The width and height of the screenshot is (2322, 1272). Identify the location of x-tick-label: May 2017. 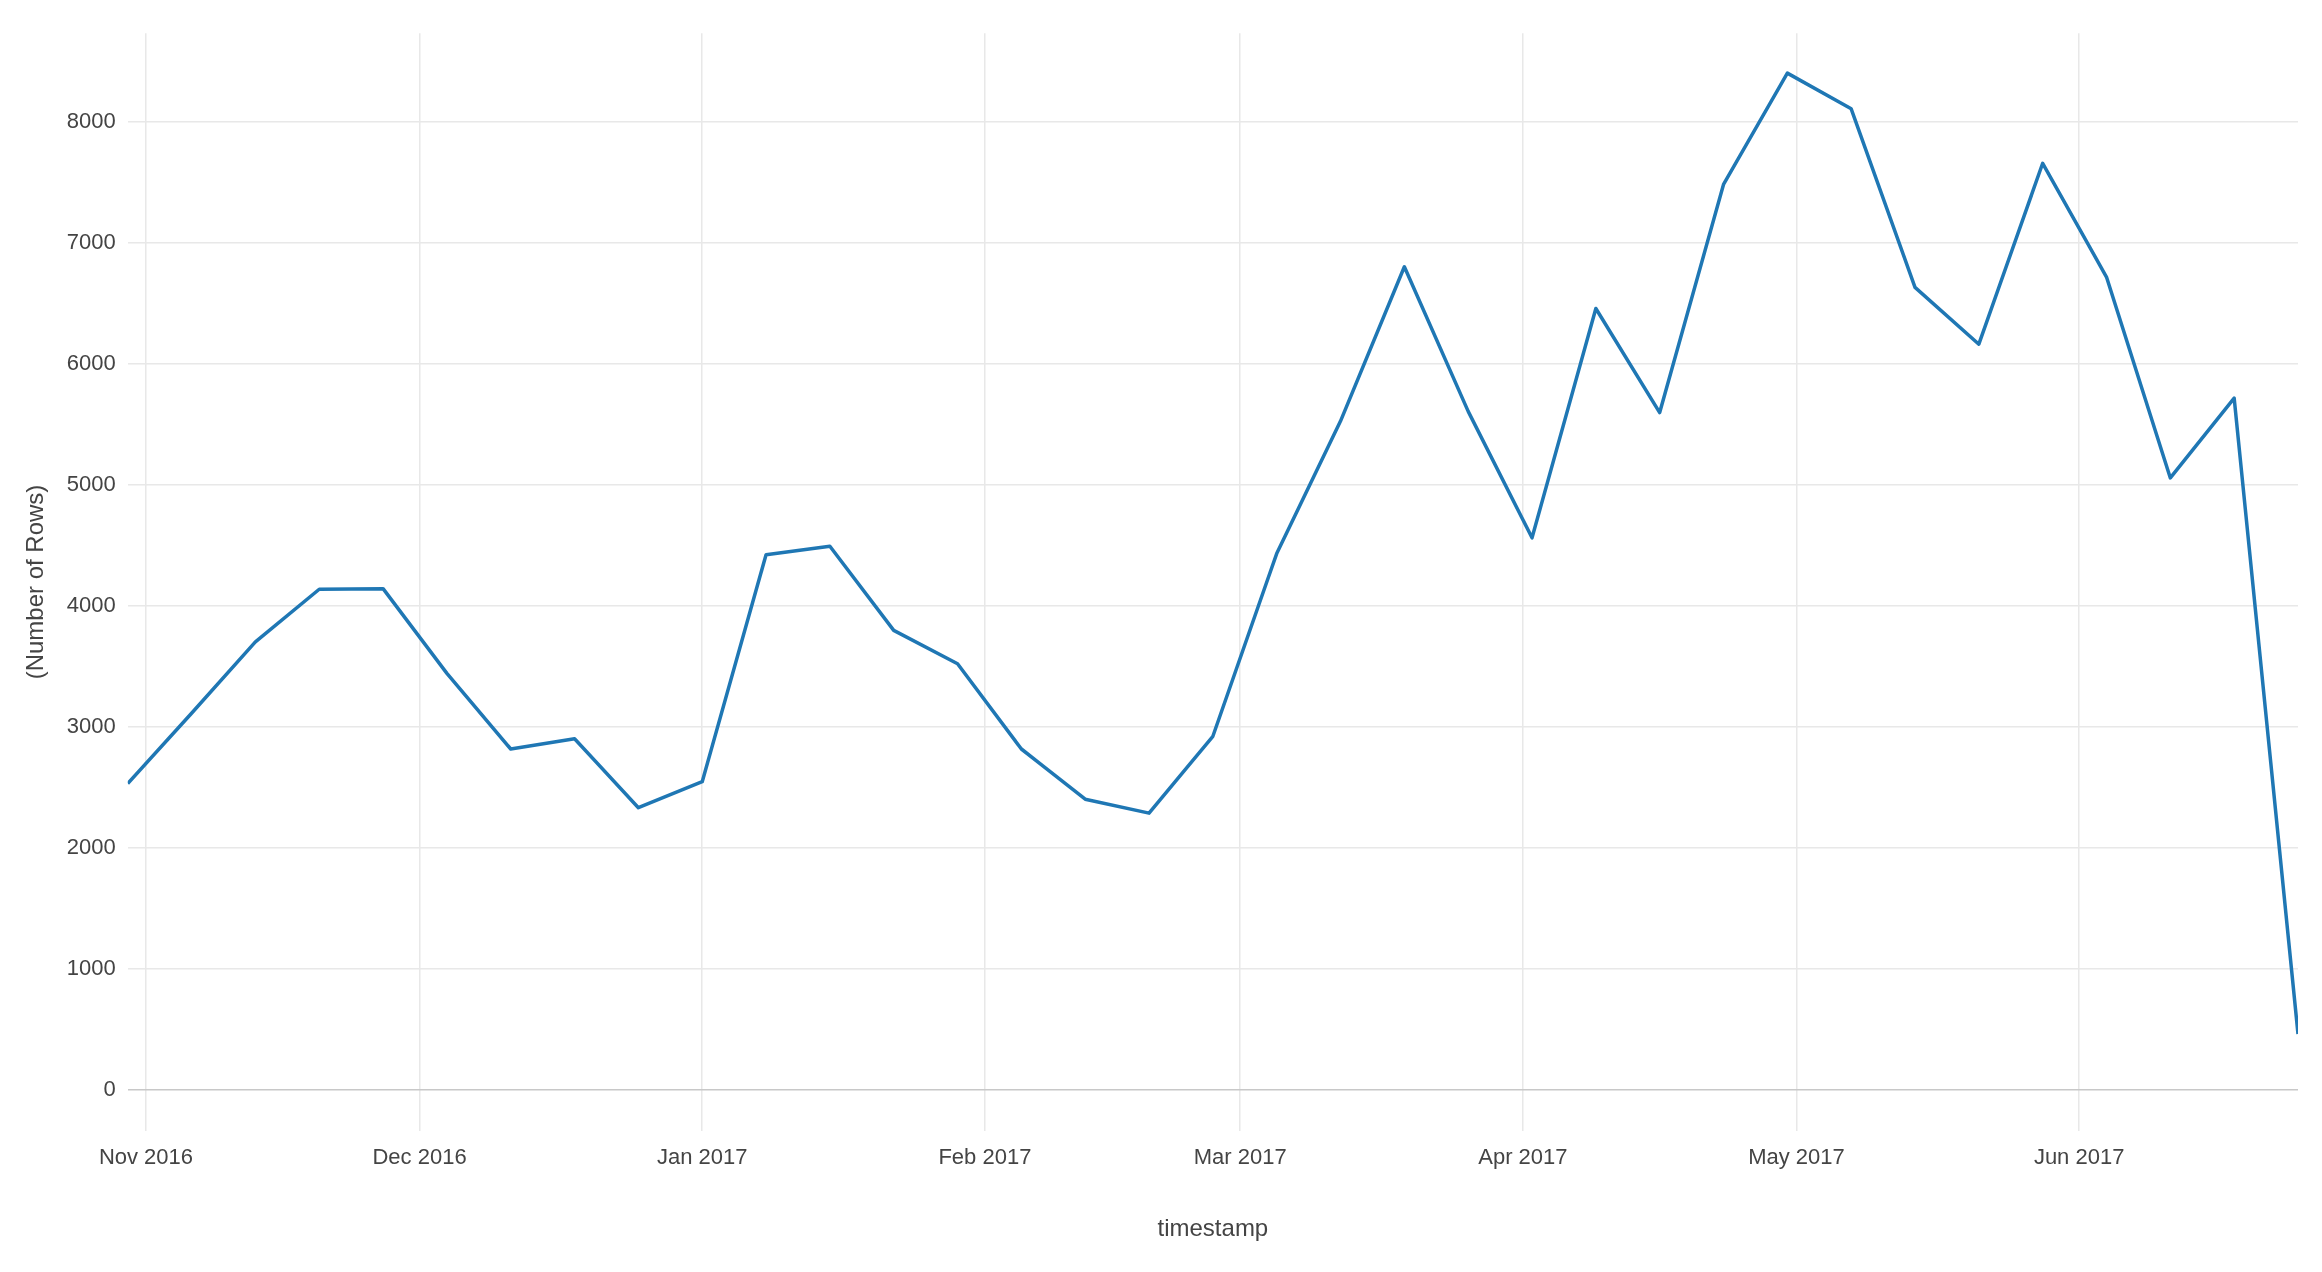
(1796, 1157).